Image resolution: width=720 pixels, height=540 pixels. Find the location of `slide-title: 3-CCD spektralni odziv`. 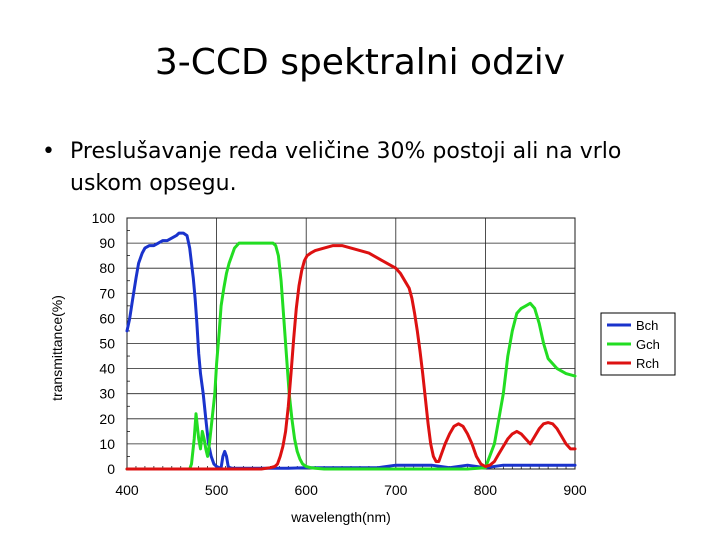

slide-title: 3-CCD spektralni odziv is located at coordinates (360, 62).